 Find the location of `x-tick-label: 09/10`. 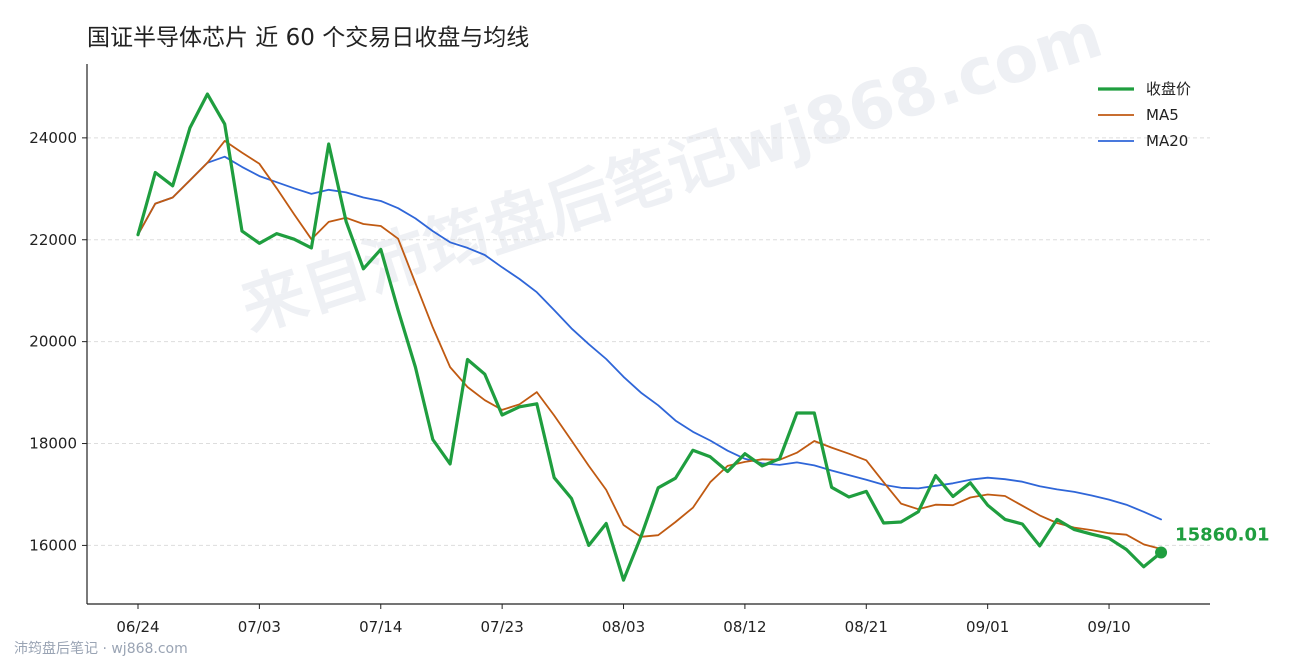

x-tick-label: 09/10 is located at coordinates (1108, 627).